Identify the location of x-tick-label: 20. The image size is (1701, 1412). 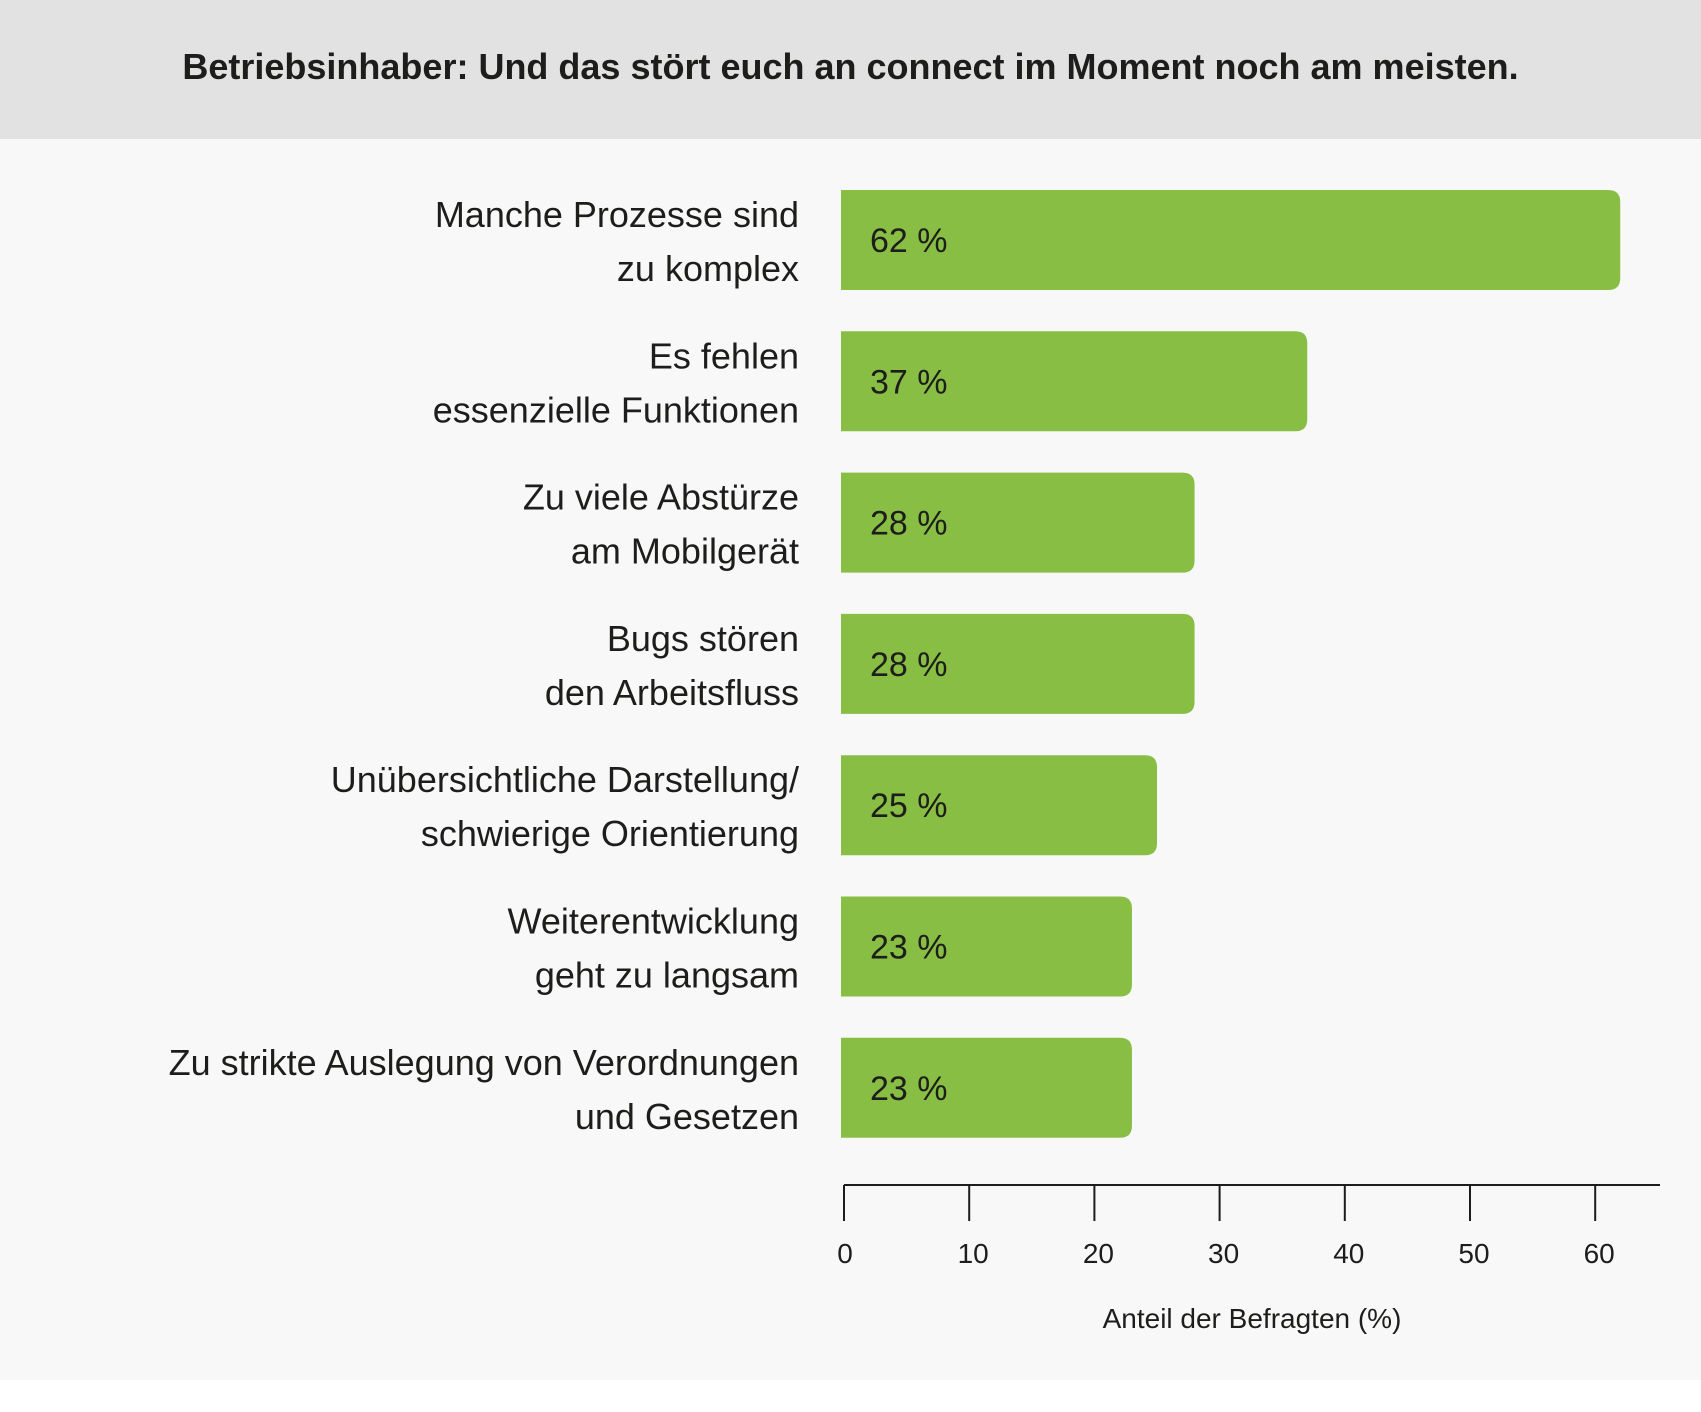
(1098, 1253).